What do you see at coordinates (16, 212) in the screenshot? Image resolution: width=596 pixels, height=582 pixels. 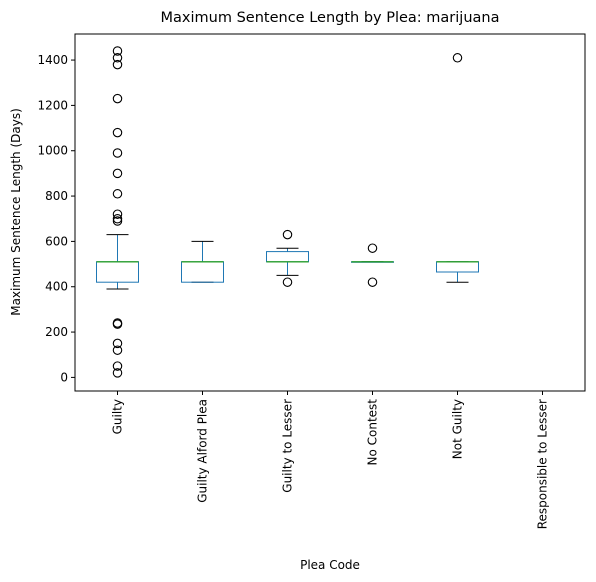 I see `y-axis-label: Maximum Sentence Length (Days)` at bounding box center [16, 212].